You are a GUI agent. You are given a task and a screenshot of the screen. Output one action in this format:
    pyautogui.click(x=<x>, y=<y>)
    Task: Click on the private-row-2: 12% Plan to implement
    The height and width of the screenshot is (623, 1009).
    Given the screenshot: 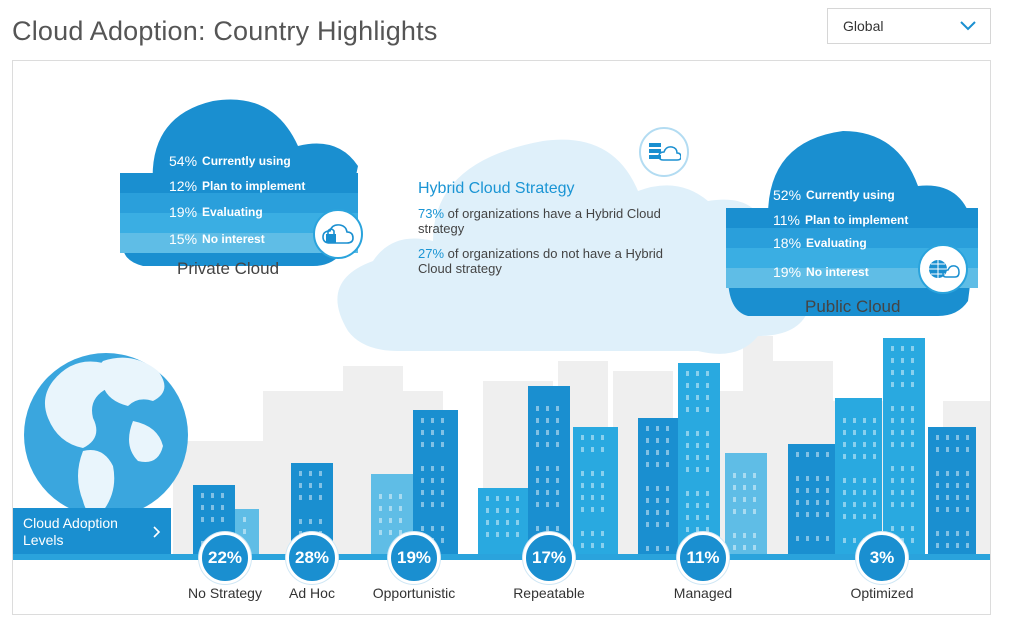 What is the action you would take?
    pyautogui.click(x=237, y=186)
    